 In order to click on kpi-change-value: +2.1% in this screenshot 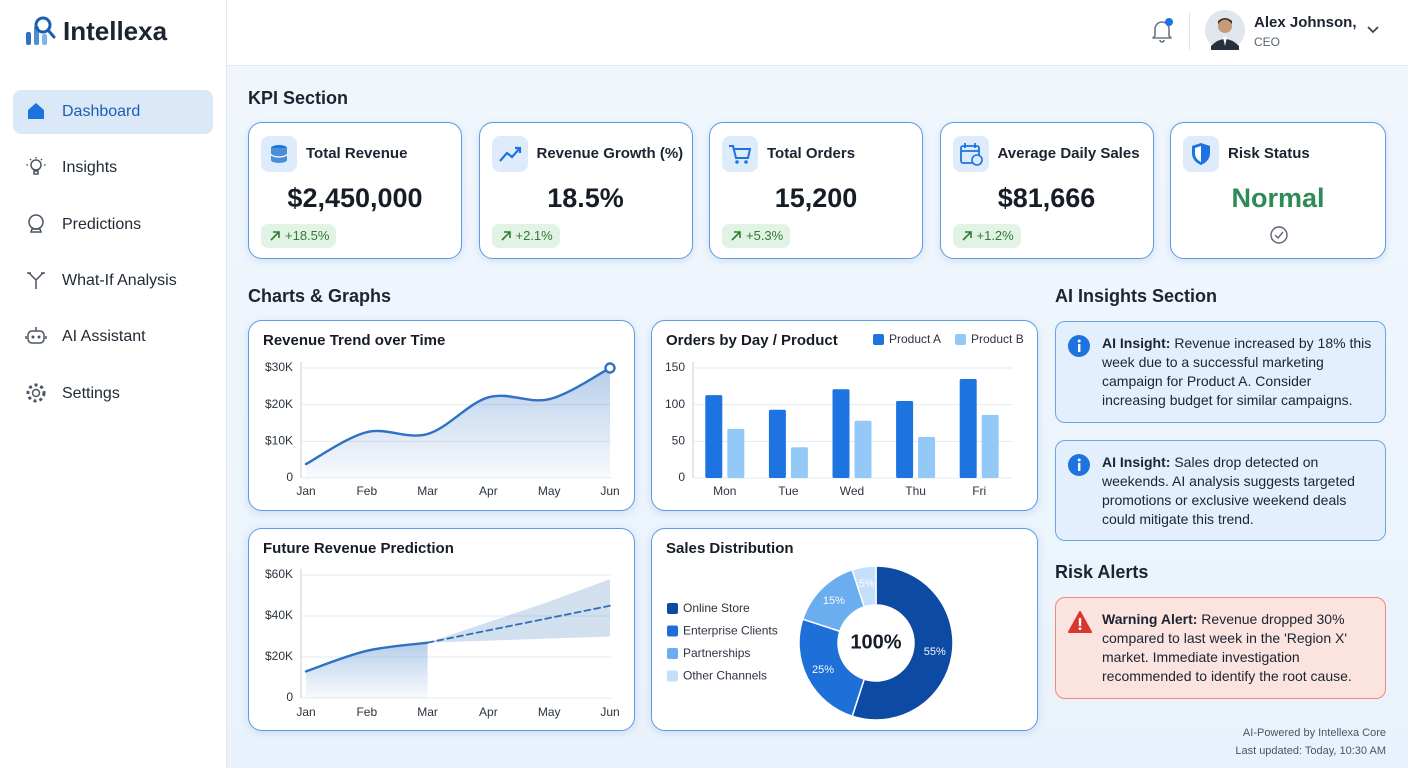, I will do `click(534, 235)`.